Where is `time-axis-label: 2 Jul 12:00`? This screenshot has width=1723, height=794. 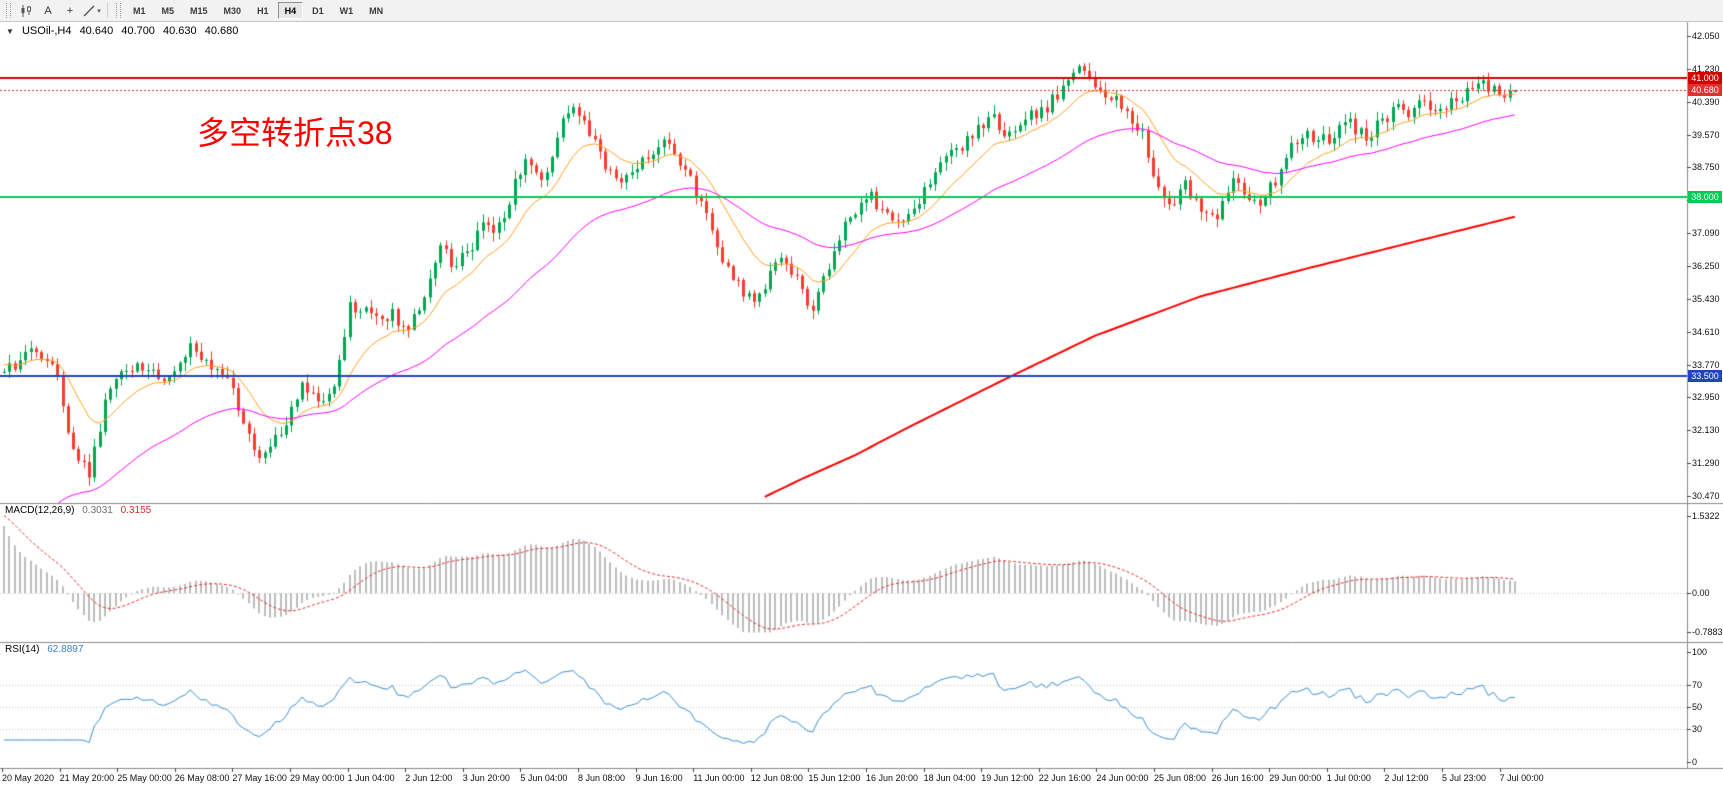 time-axis-label: 2 Jul 12:00 is located at coordinates (1406, 778).